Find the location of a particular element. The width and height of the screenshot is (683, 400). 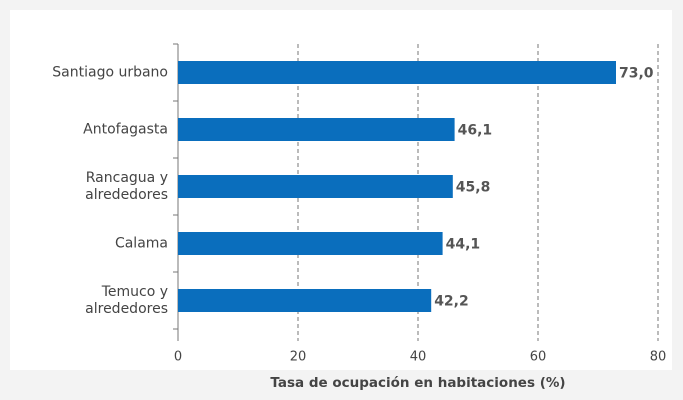

y-tick-label: Santiago urbano is located at coordinates (110, 72).